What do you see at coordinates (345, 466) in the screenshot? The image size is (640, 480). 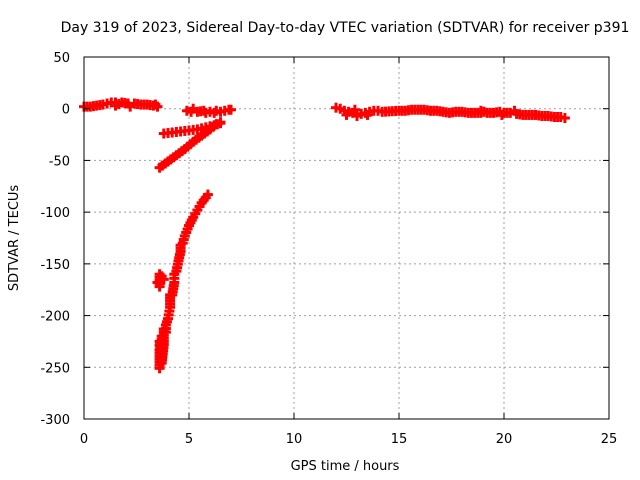 I see `x-axis-label: GPS time / hours` at bounding box center [345, 466].